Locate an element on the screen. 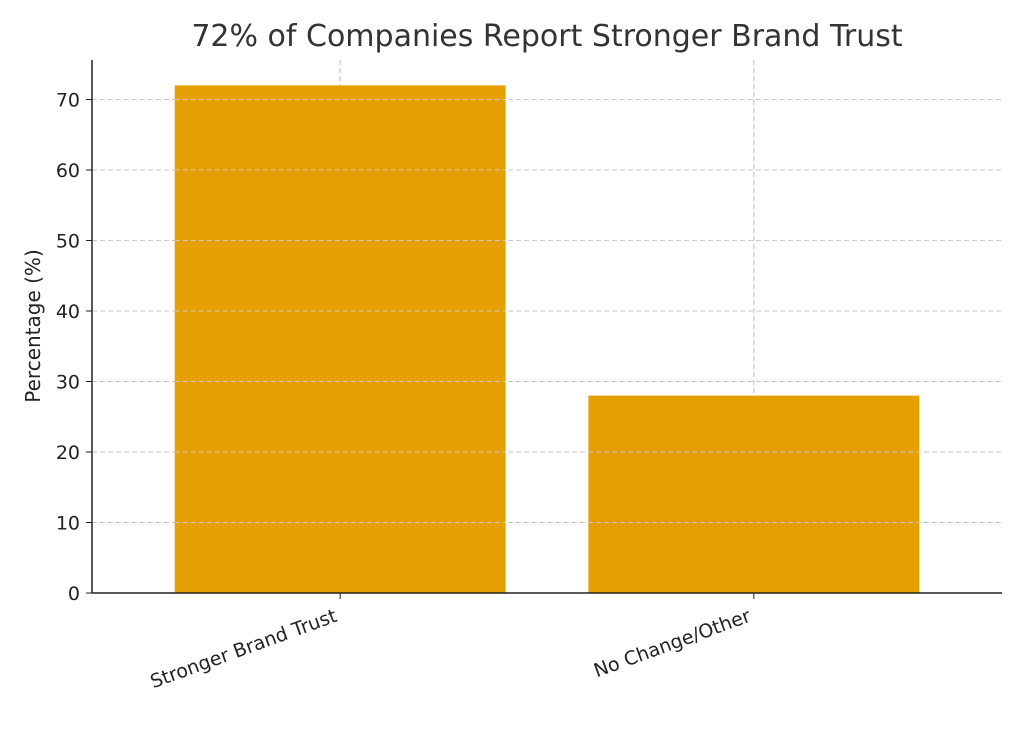 The height and width of the screenshot is (731, 1024). y-tick-label: 30 is located at coordinates (68, 382).